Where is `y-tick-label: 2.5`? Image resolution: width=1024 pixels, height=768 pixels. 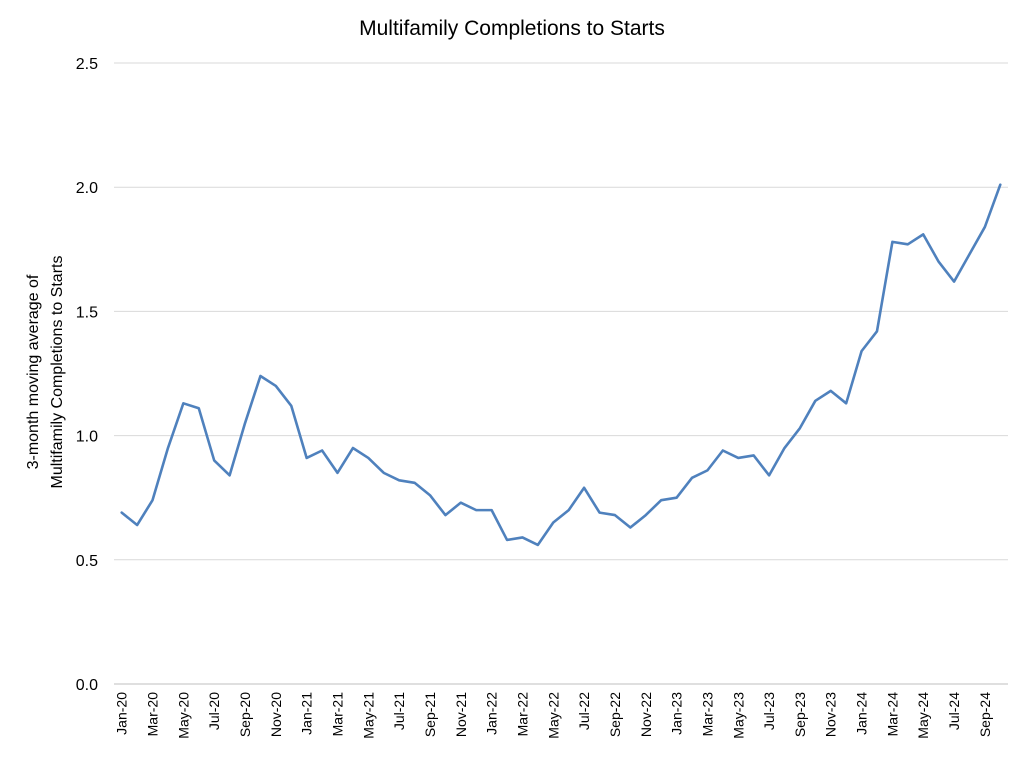 y-tick-label: 2.5 is located at coordinates (87, 64).